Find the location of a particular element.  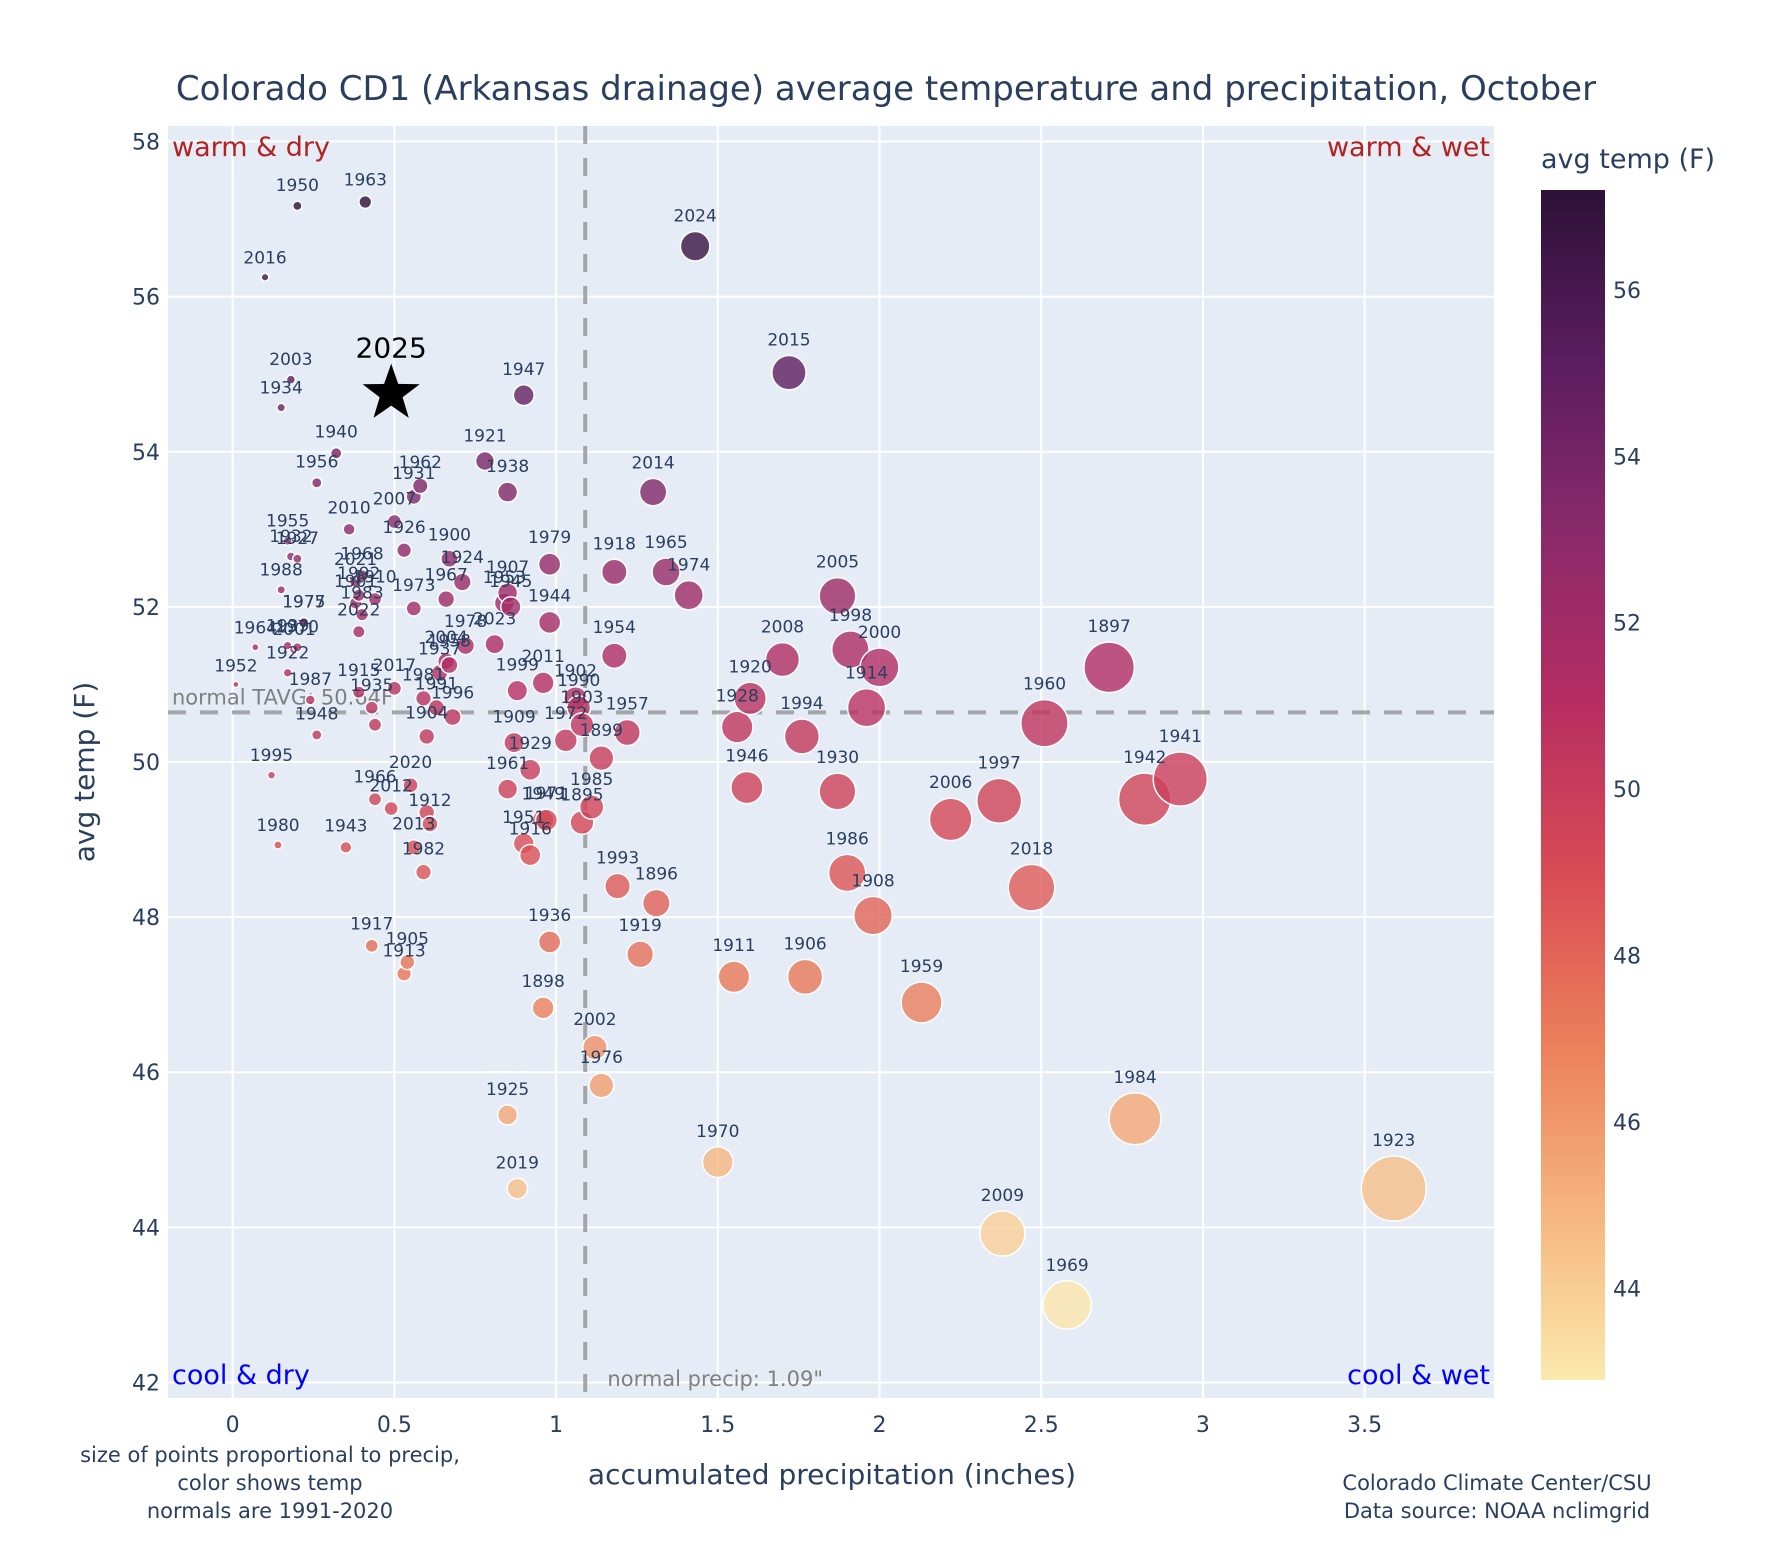

data-label: 1912 is located at coordinates (429, 801).